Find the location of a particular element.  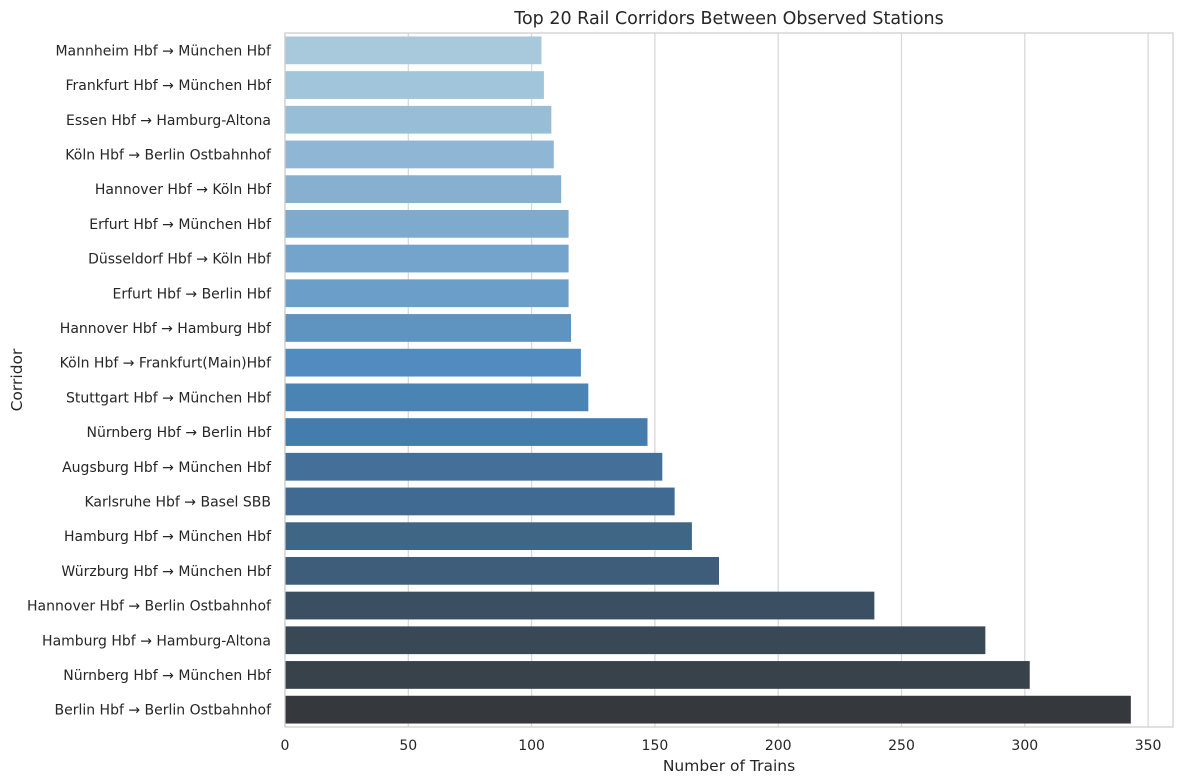

x-tick-label: 150 is located at coordinates (655, 746).